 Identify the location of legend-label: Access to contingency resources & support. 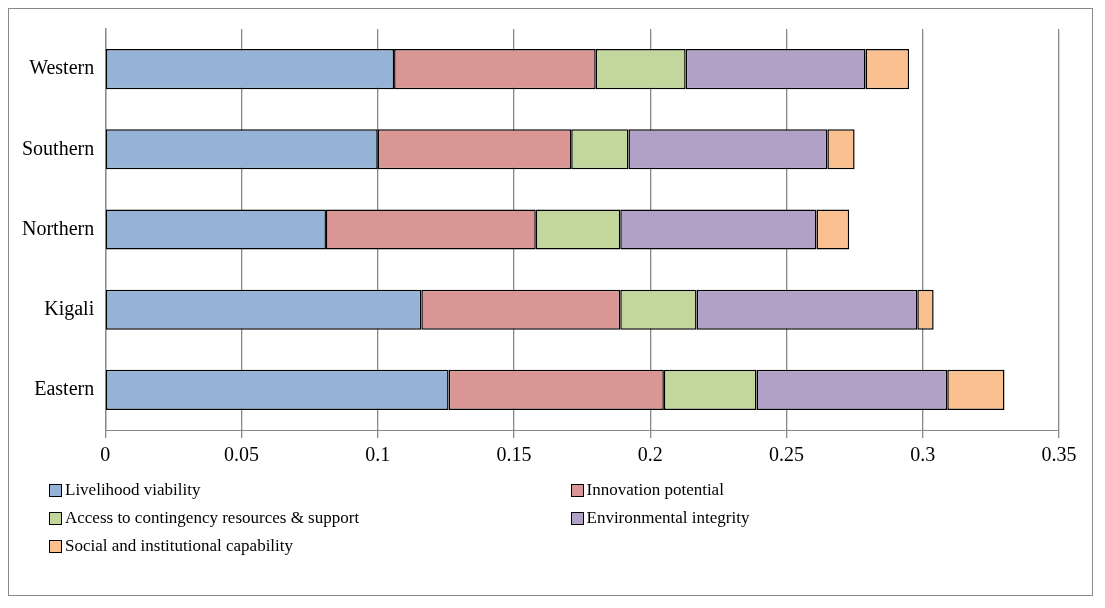
(212, 518).